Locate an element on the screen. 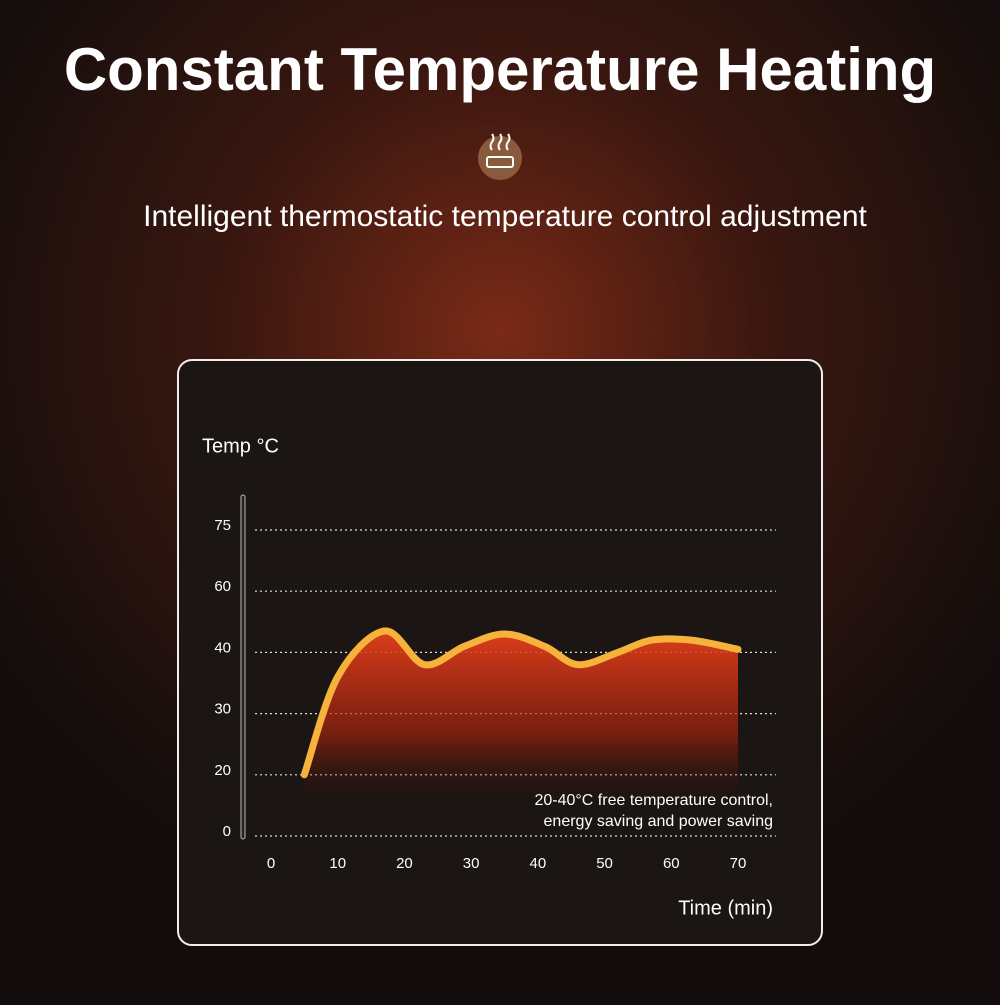 Image resolution: width=1000 pixels, height=1005 pixels. x-tick-label: 60 is located at coordinates (671, 863).